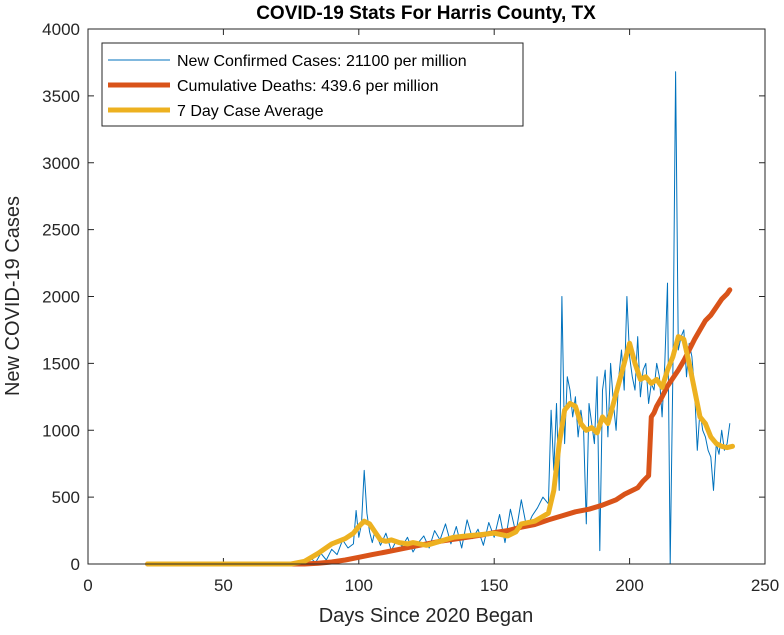 The image size is (784, 635). What do you see at coordinates (13, 296) in the screenshot?
I see `y-axis-title: New COVID-19 Cases` at bounding box center [13, 296].